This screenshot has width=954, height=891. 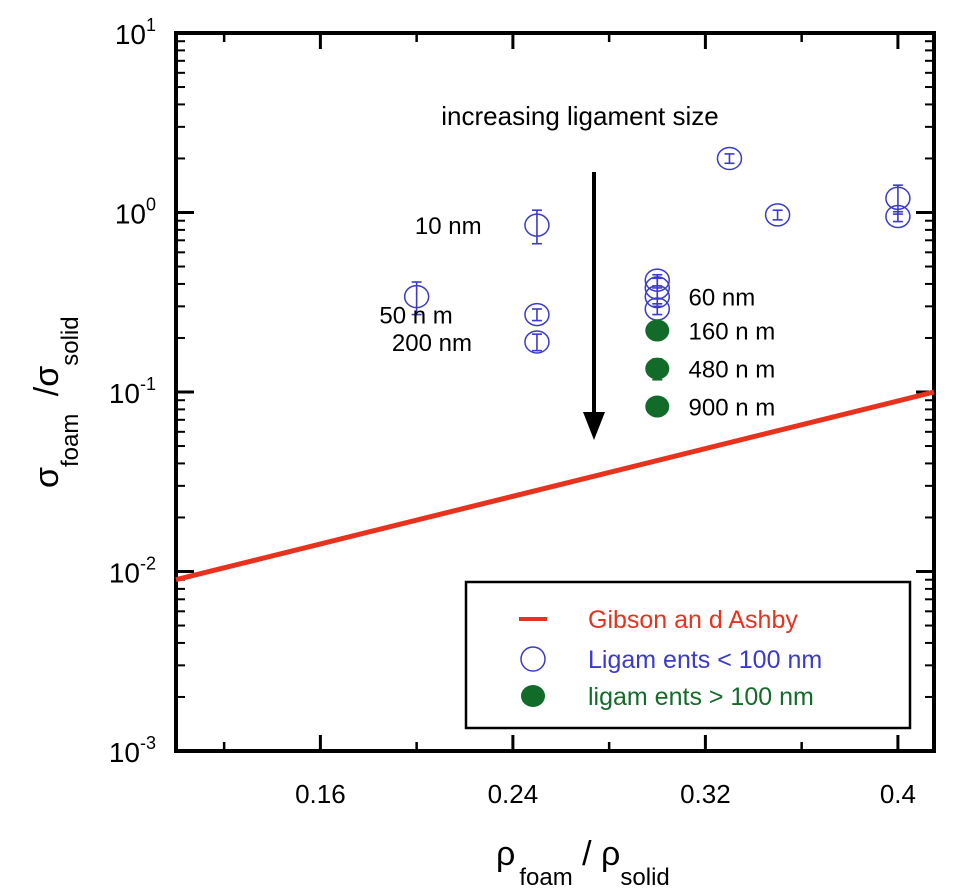 I want to click on legend-entry-large-ligaments: ligam ents > 100 nm, so click(x=701, y=697).